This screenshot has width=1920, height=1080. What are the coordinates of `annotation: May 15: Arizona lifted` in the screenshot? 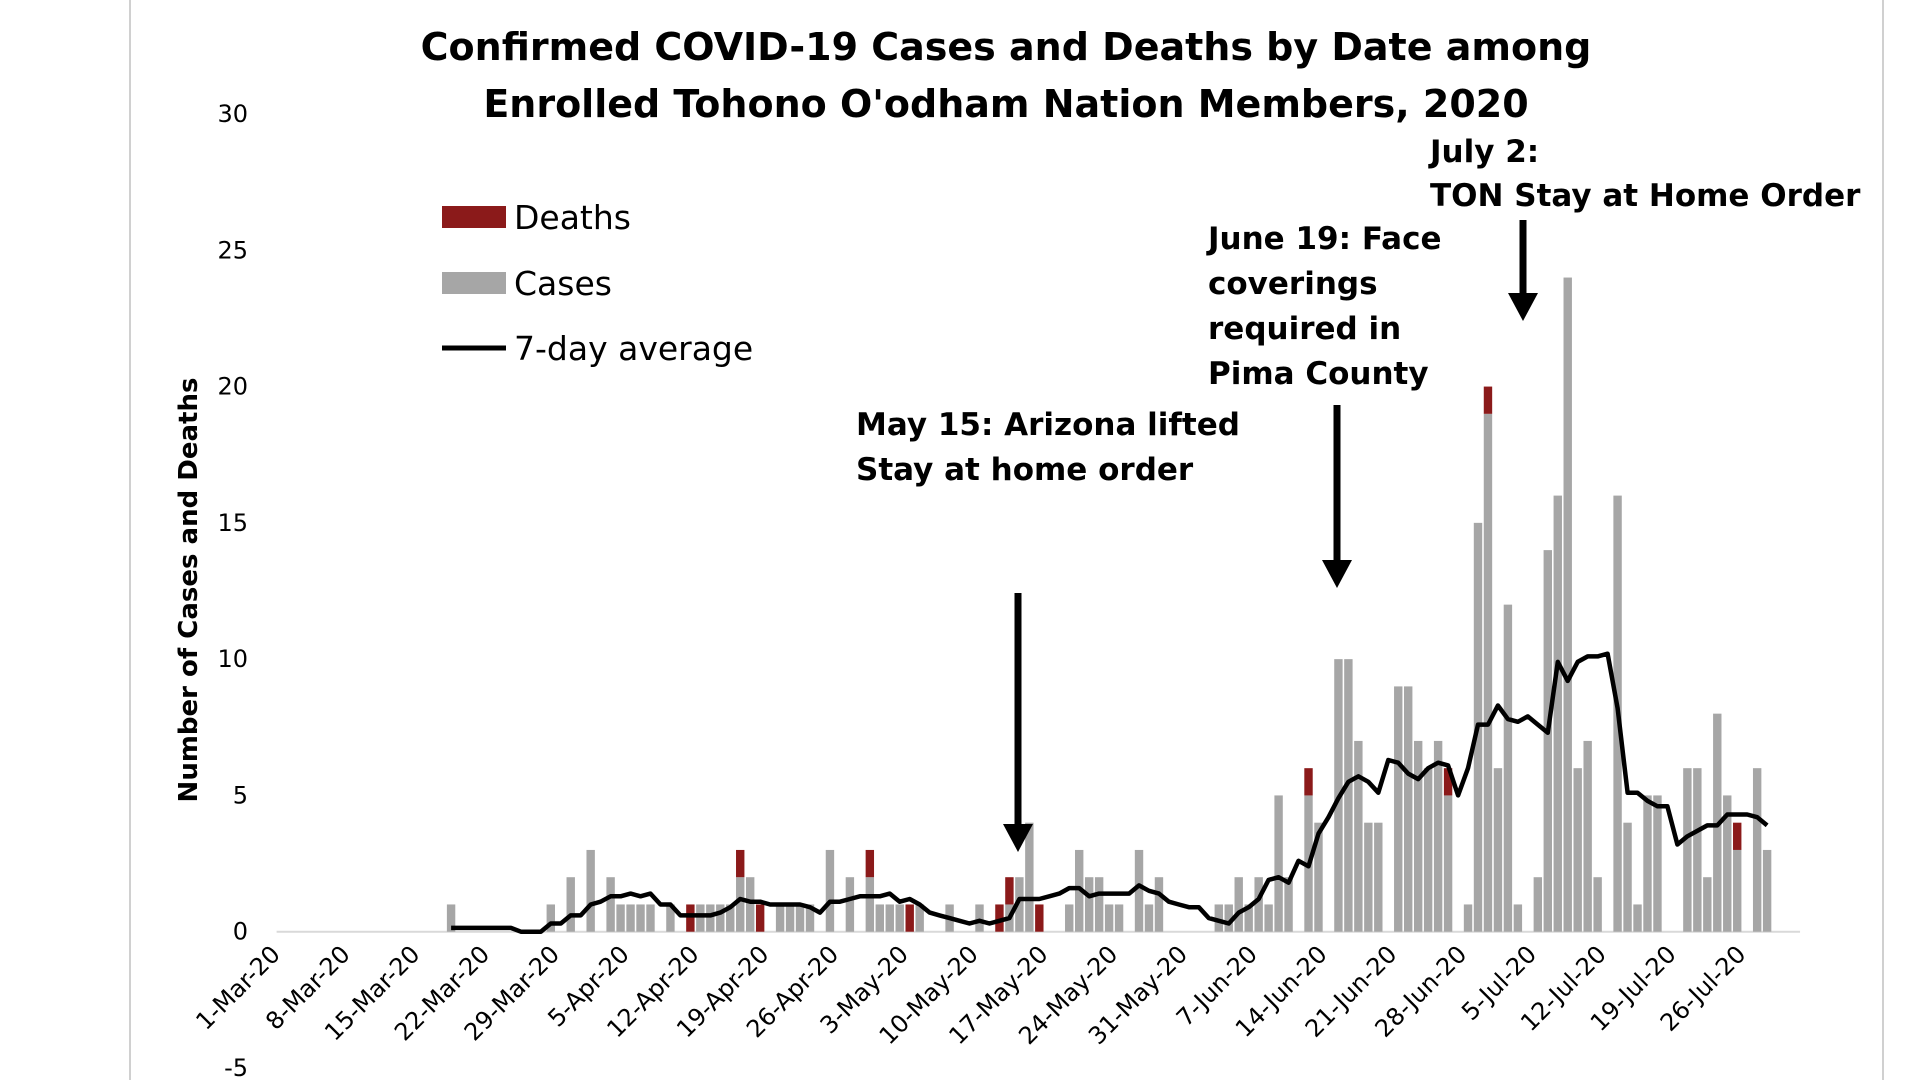 It's located at (1048, 425).